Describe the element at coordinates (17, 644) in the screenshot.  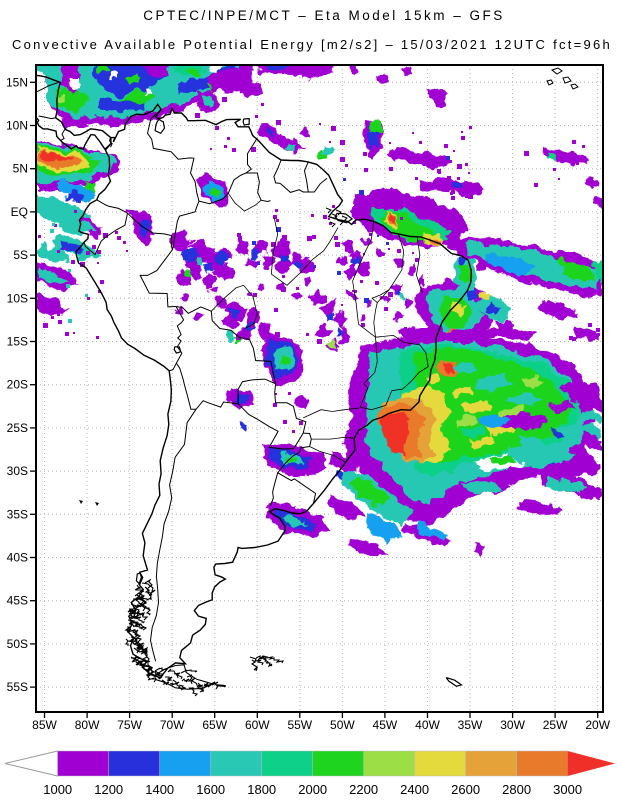
I see `svg-text: 50S` at that location.